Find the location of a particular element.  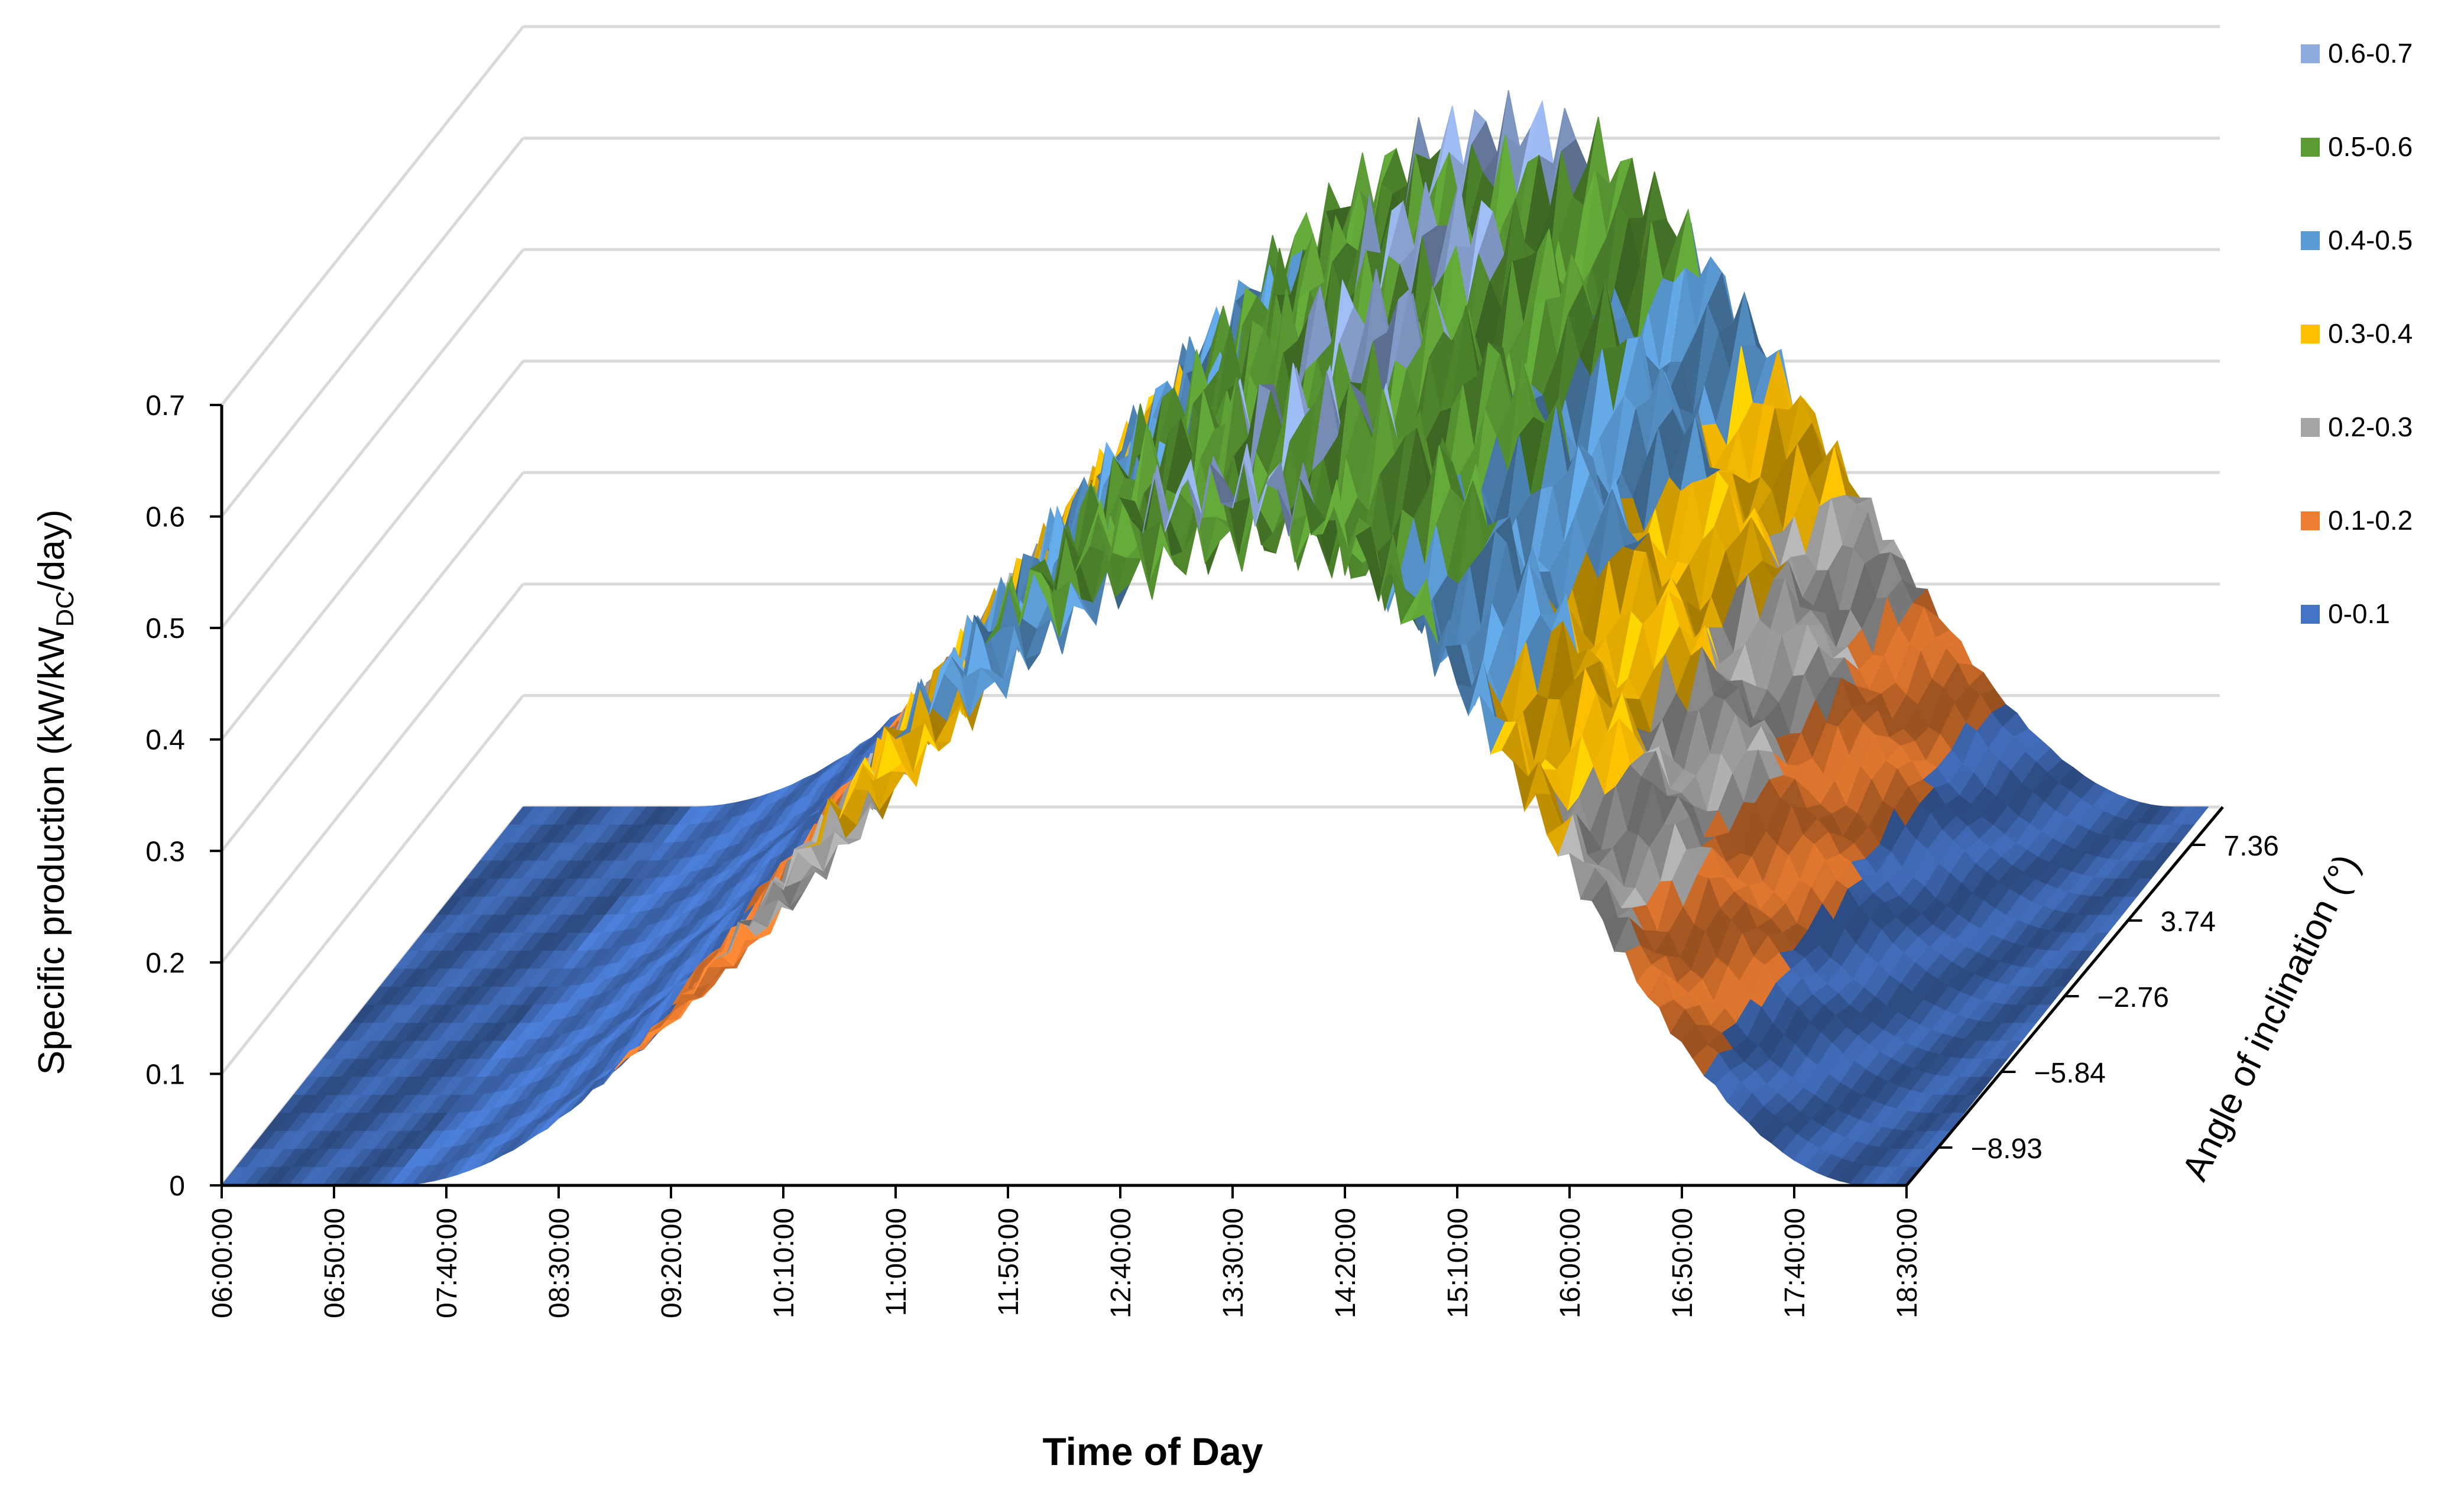

y-tick-label: 0.3 is located at coordinates (165, 851).